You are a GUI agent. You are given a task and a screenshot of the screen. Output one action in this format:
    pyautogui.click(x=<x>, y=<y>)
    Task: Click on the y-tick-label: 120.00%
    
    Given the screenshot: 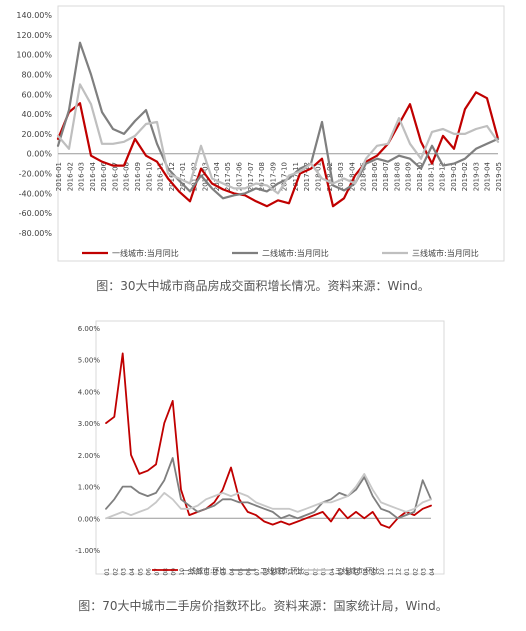 What is the action you would take?
    pyautogui.click(x=34, y=35)
    